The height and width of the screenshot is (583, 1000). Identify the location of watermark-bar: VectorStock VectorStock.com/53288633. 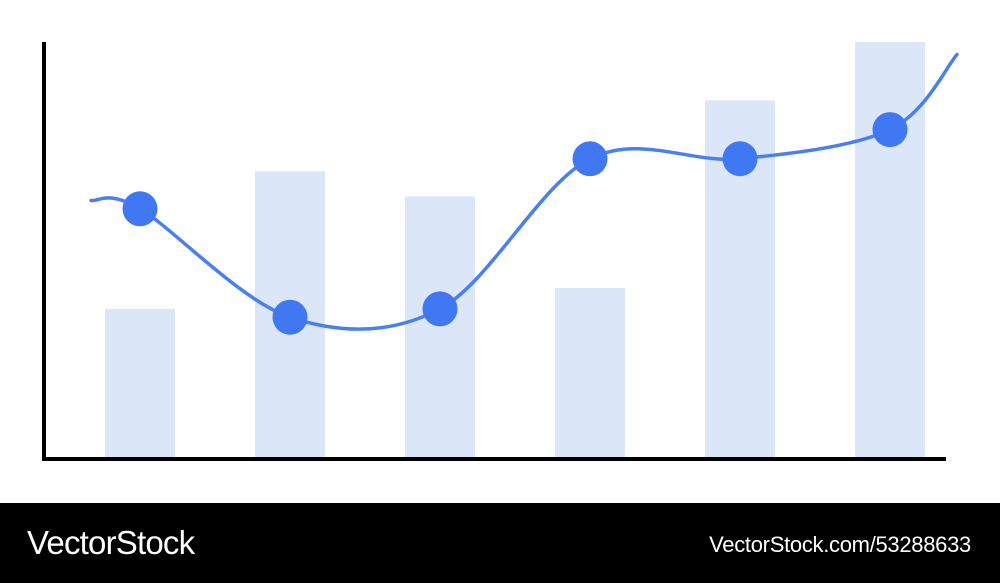
(500, 543).